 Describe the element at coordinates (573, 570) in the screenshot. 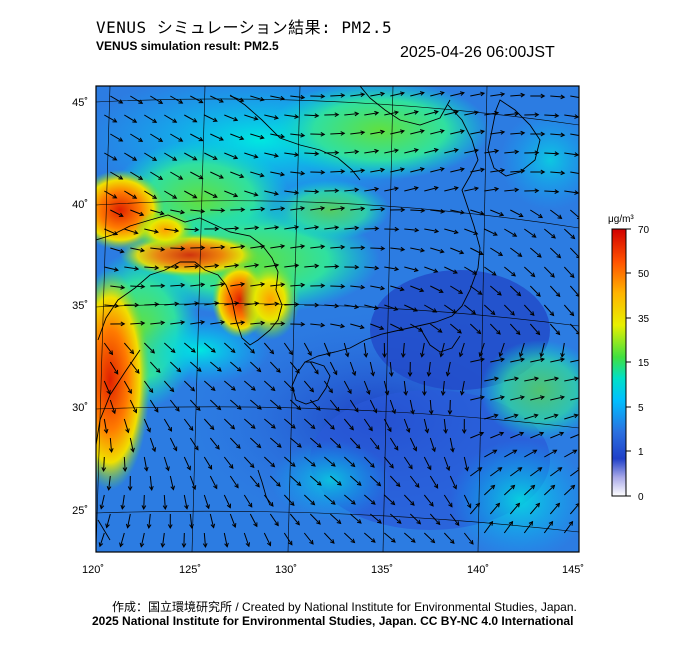

I see `lon-tick-145: 145˚` at that location.